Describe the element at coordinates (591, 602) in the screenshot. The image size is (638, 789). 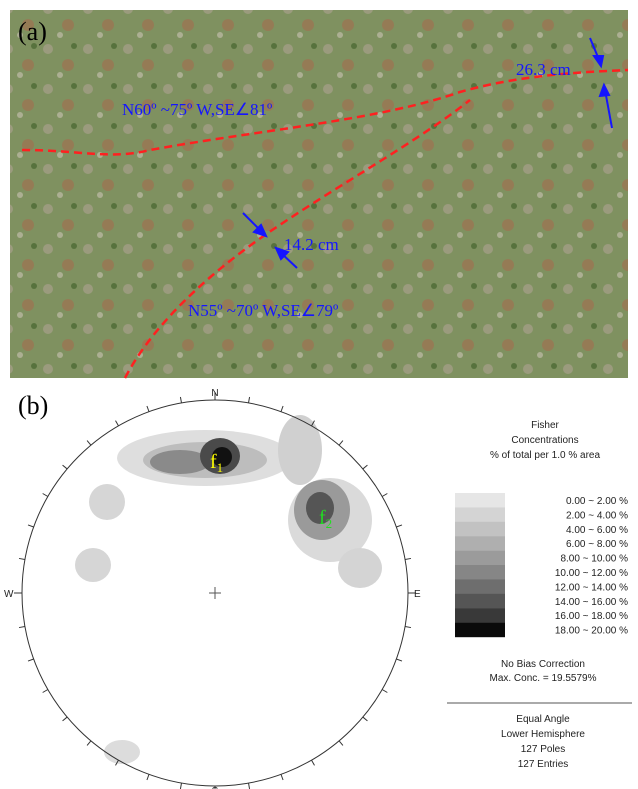
I see `legend-label: 14.00 ~ 16.00 %` at that location.